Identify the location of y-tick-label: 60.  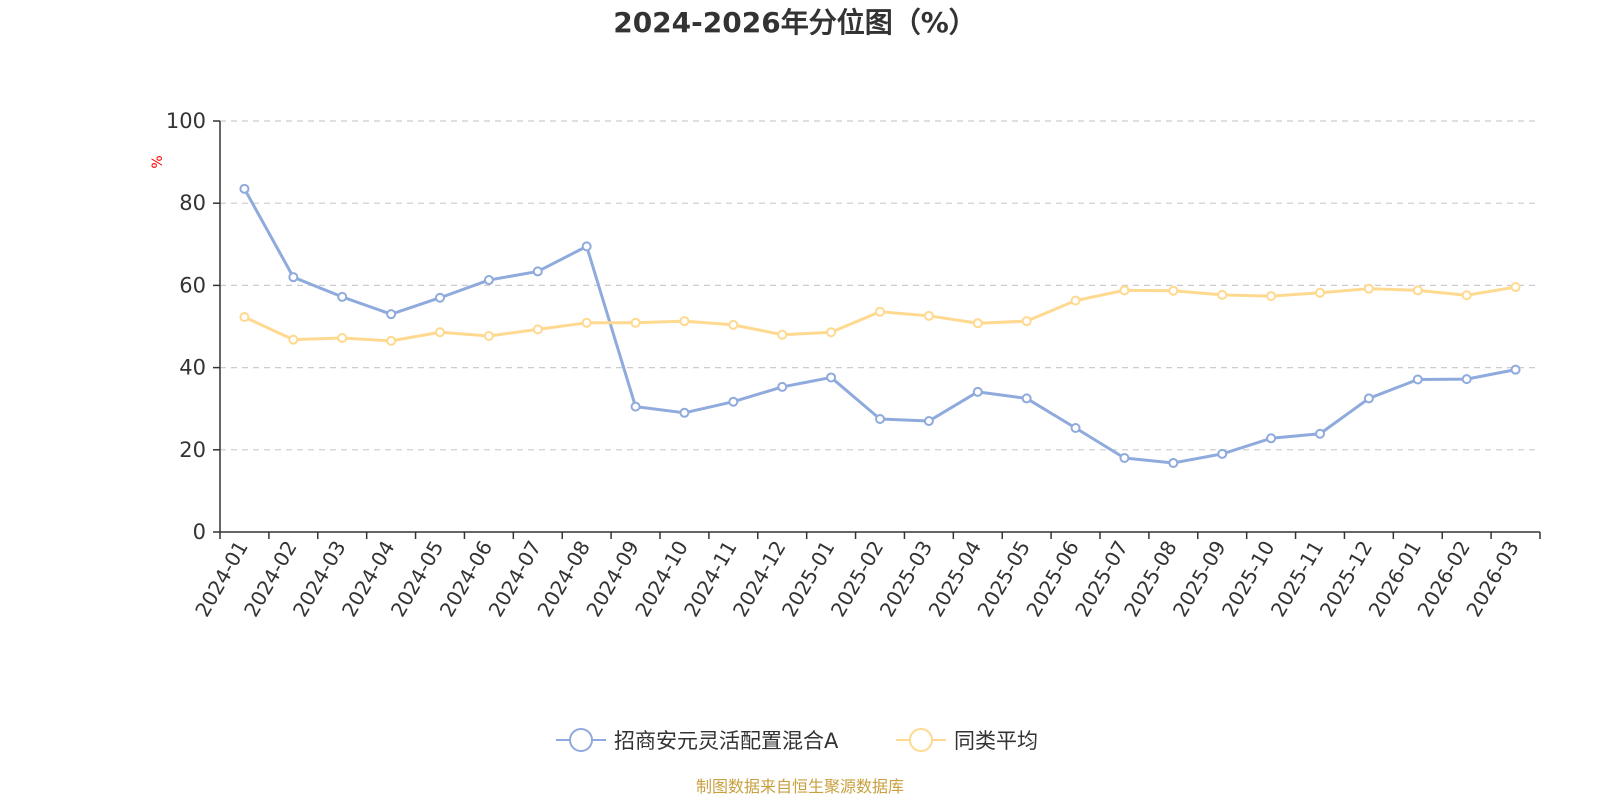
(192, 285).